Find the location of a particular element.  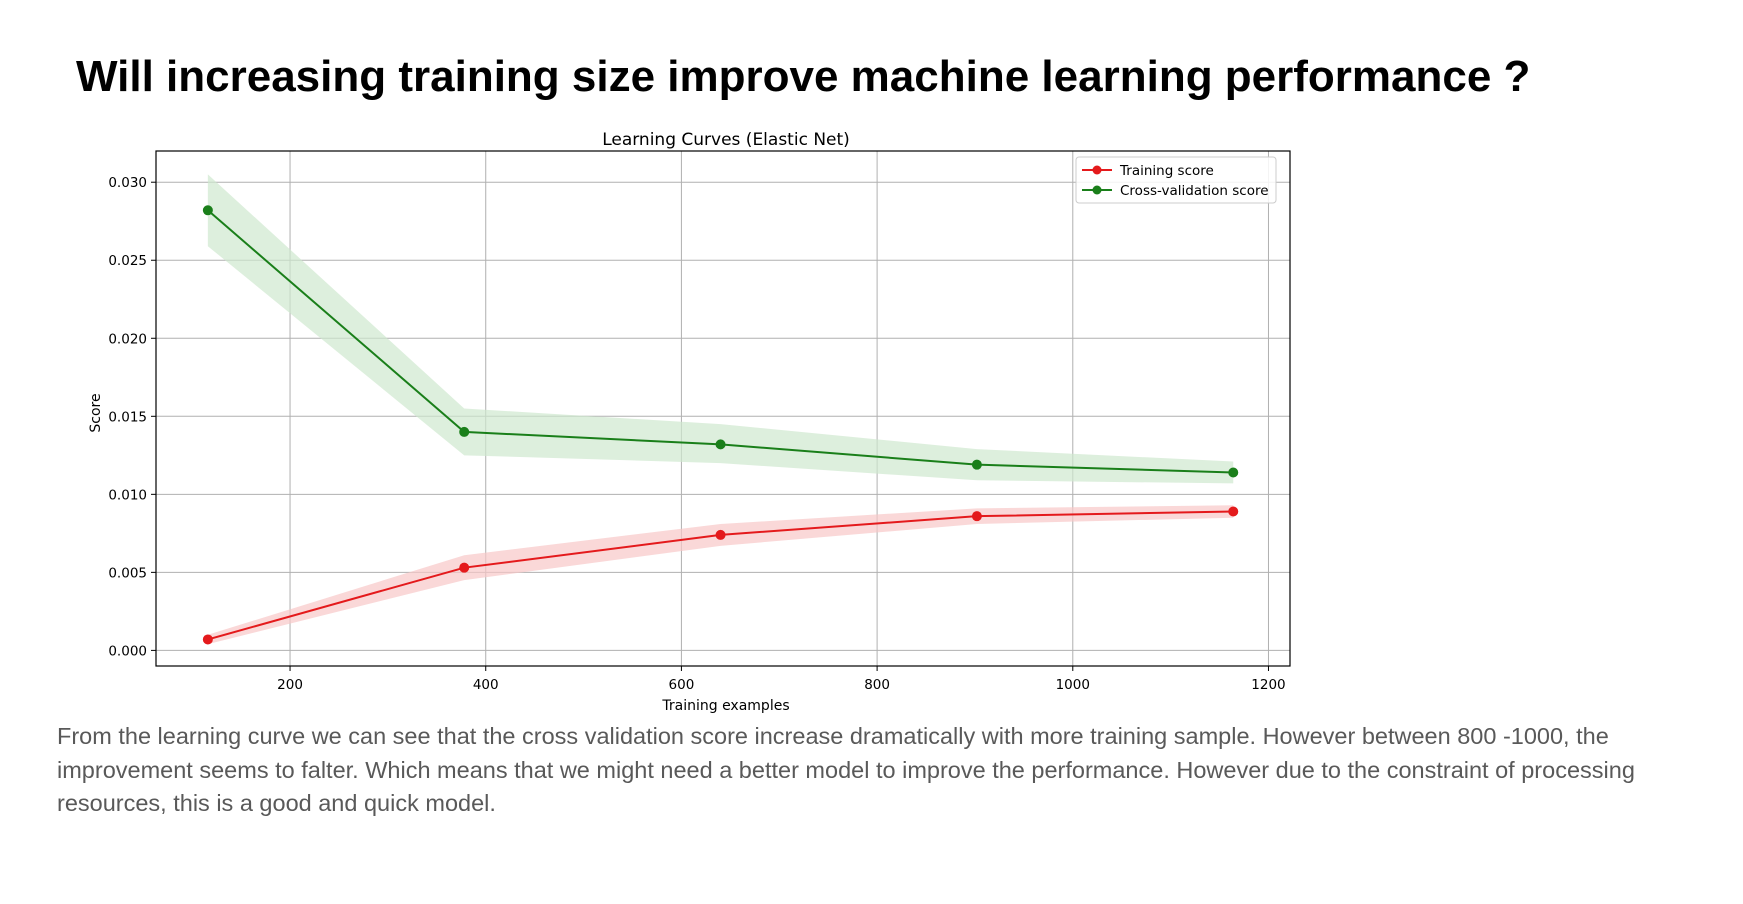

y-tick-label: 0.015 is located at coordinates (127, 417).